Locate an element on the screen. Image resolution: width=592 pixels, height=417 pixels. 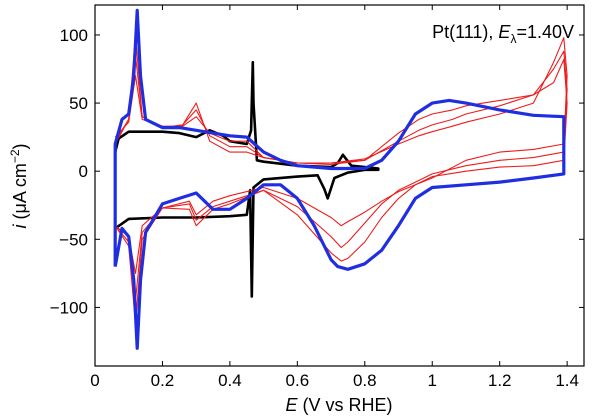
x-tick-label: 0.2 is located at coordinates (163, 380).